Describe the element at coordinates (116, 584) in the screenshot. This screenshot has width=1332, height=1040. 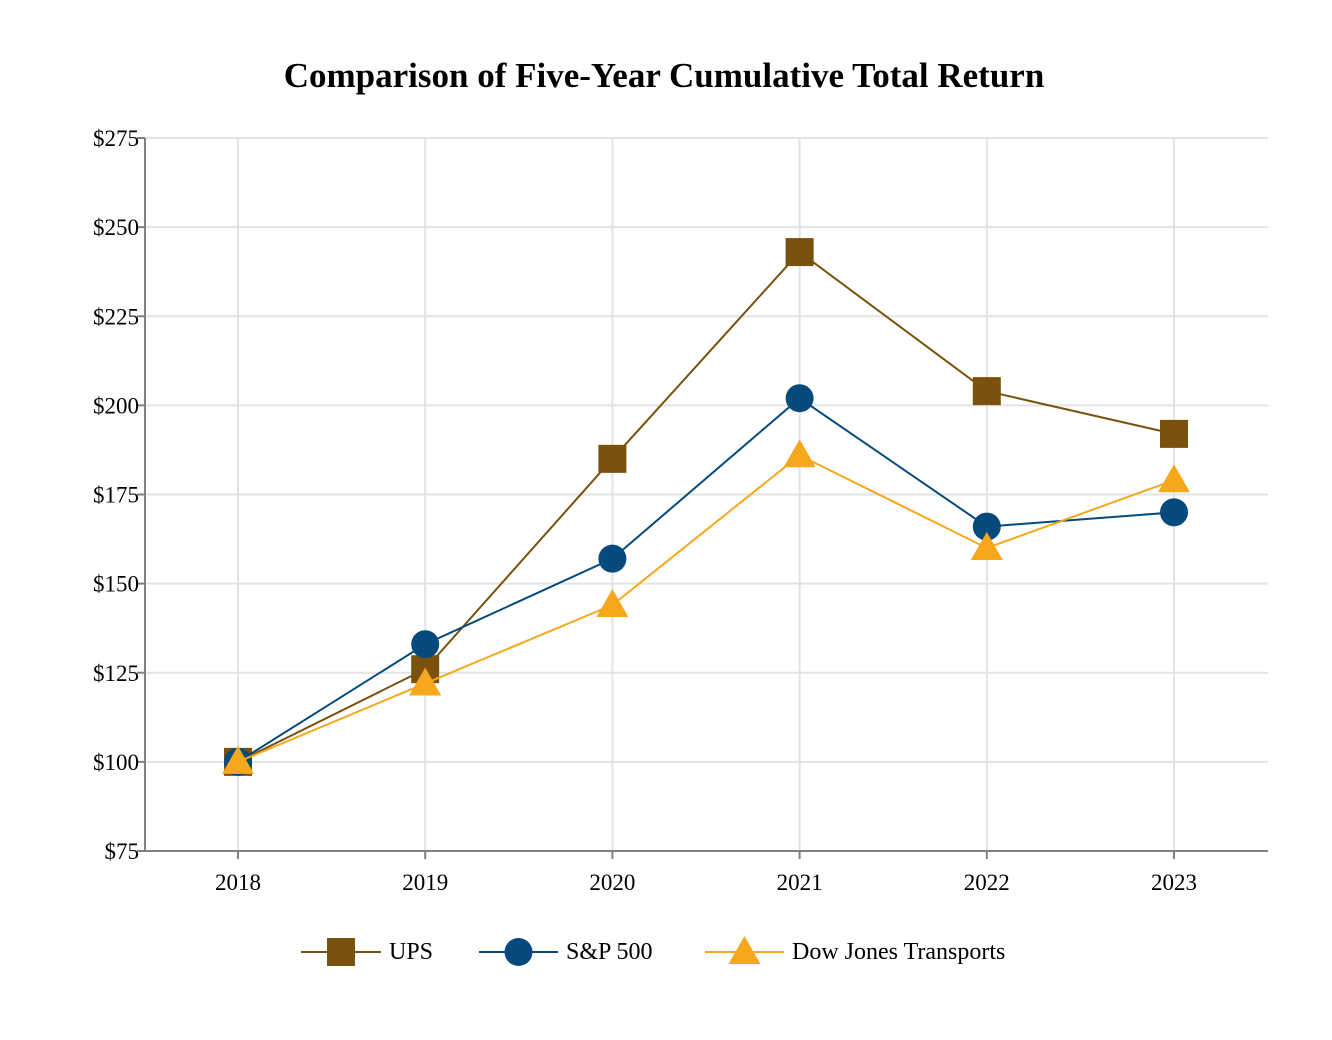
I see `y-tick-label: $150` at that location.